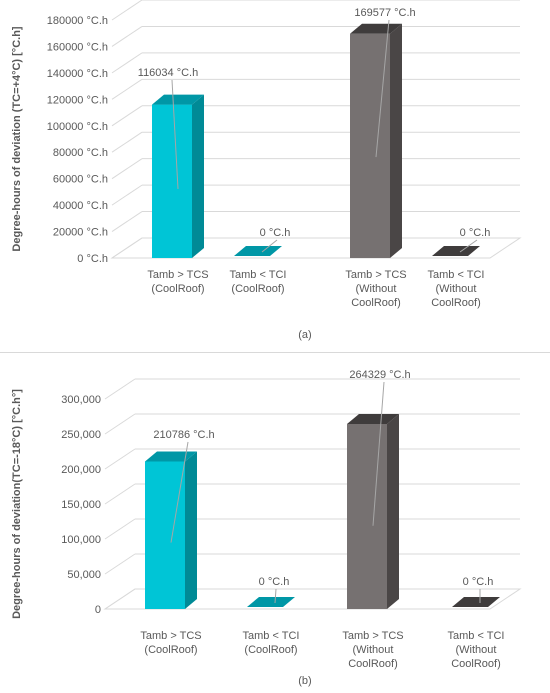 This screenshot has width=550, height=693. I want to click on y-tick-label: 0 °C.h, so click(92, 259).